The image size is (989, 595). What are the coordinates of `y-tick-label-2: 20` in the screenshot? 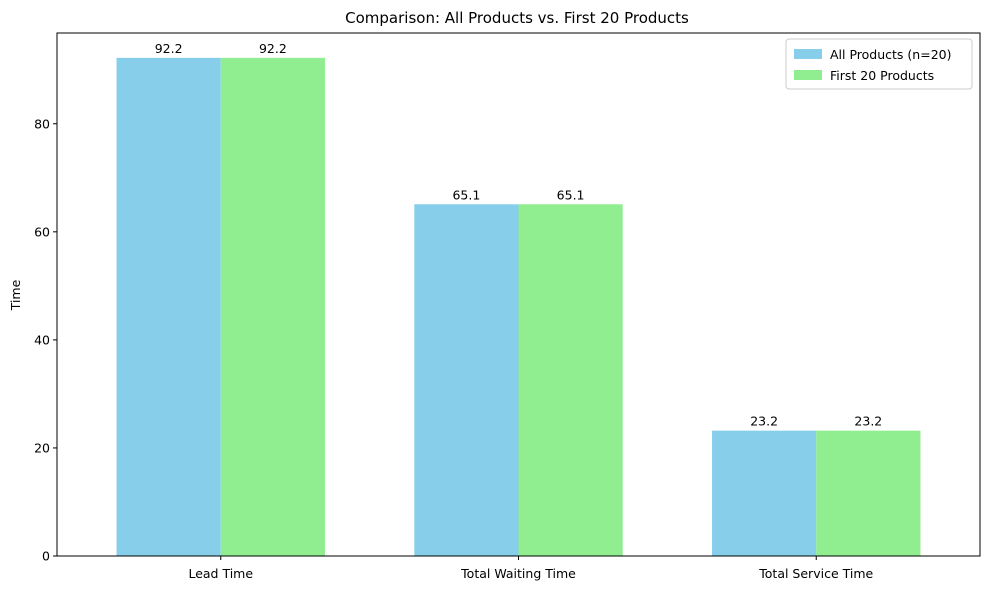 It's located at (42, 447).